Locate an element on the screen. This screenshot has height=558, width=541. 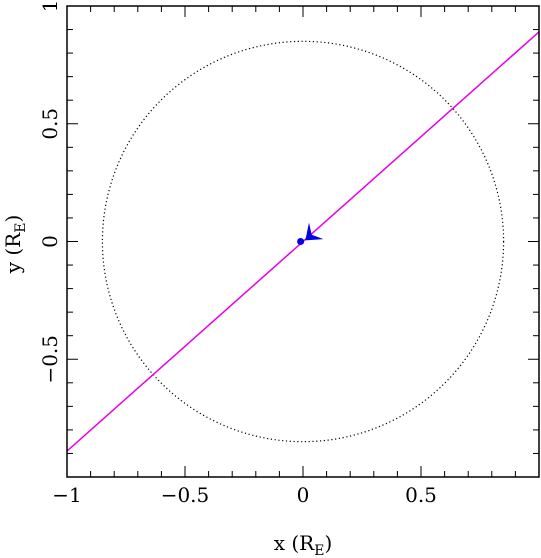
y-tick-label: 0.5 is located at coordinates (50, 124).